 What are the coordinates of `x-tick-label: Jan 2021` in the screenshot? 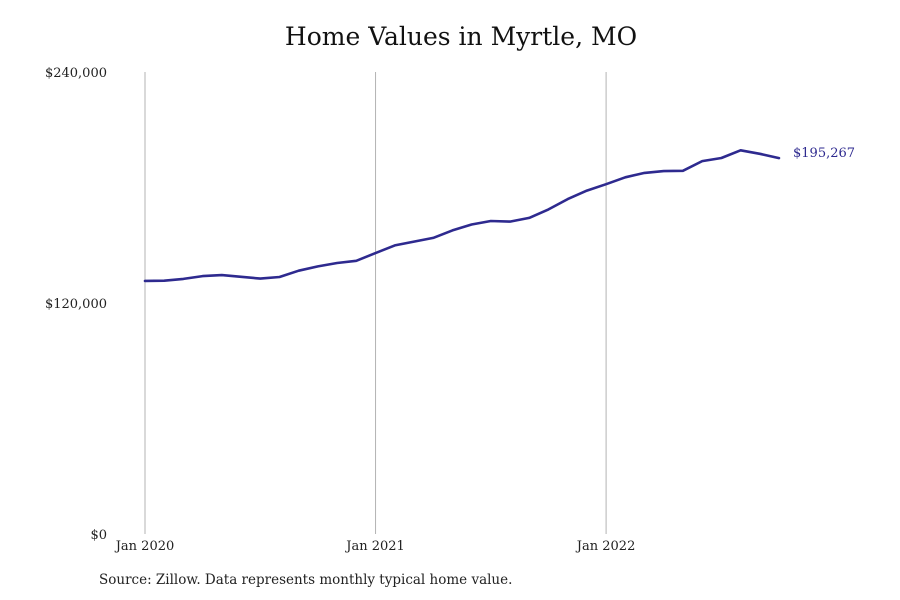 It's located at (374, 546).